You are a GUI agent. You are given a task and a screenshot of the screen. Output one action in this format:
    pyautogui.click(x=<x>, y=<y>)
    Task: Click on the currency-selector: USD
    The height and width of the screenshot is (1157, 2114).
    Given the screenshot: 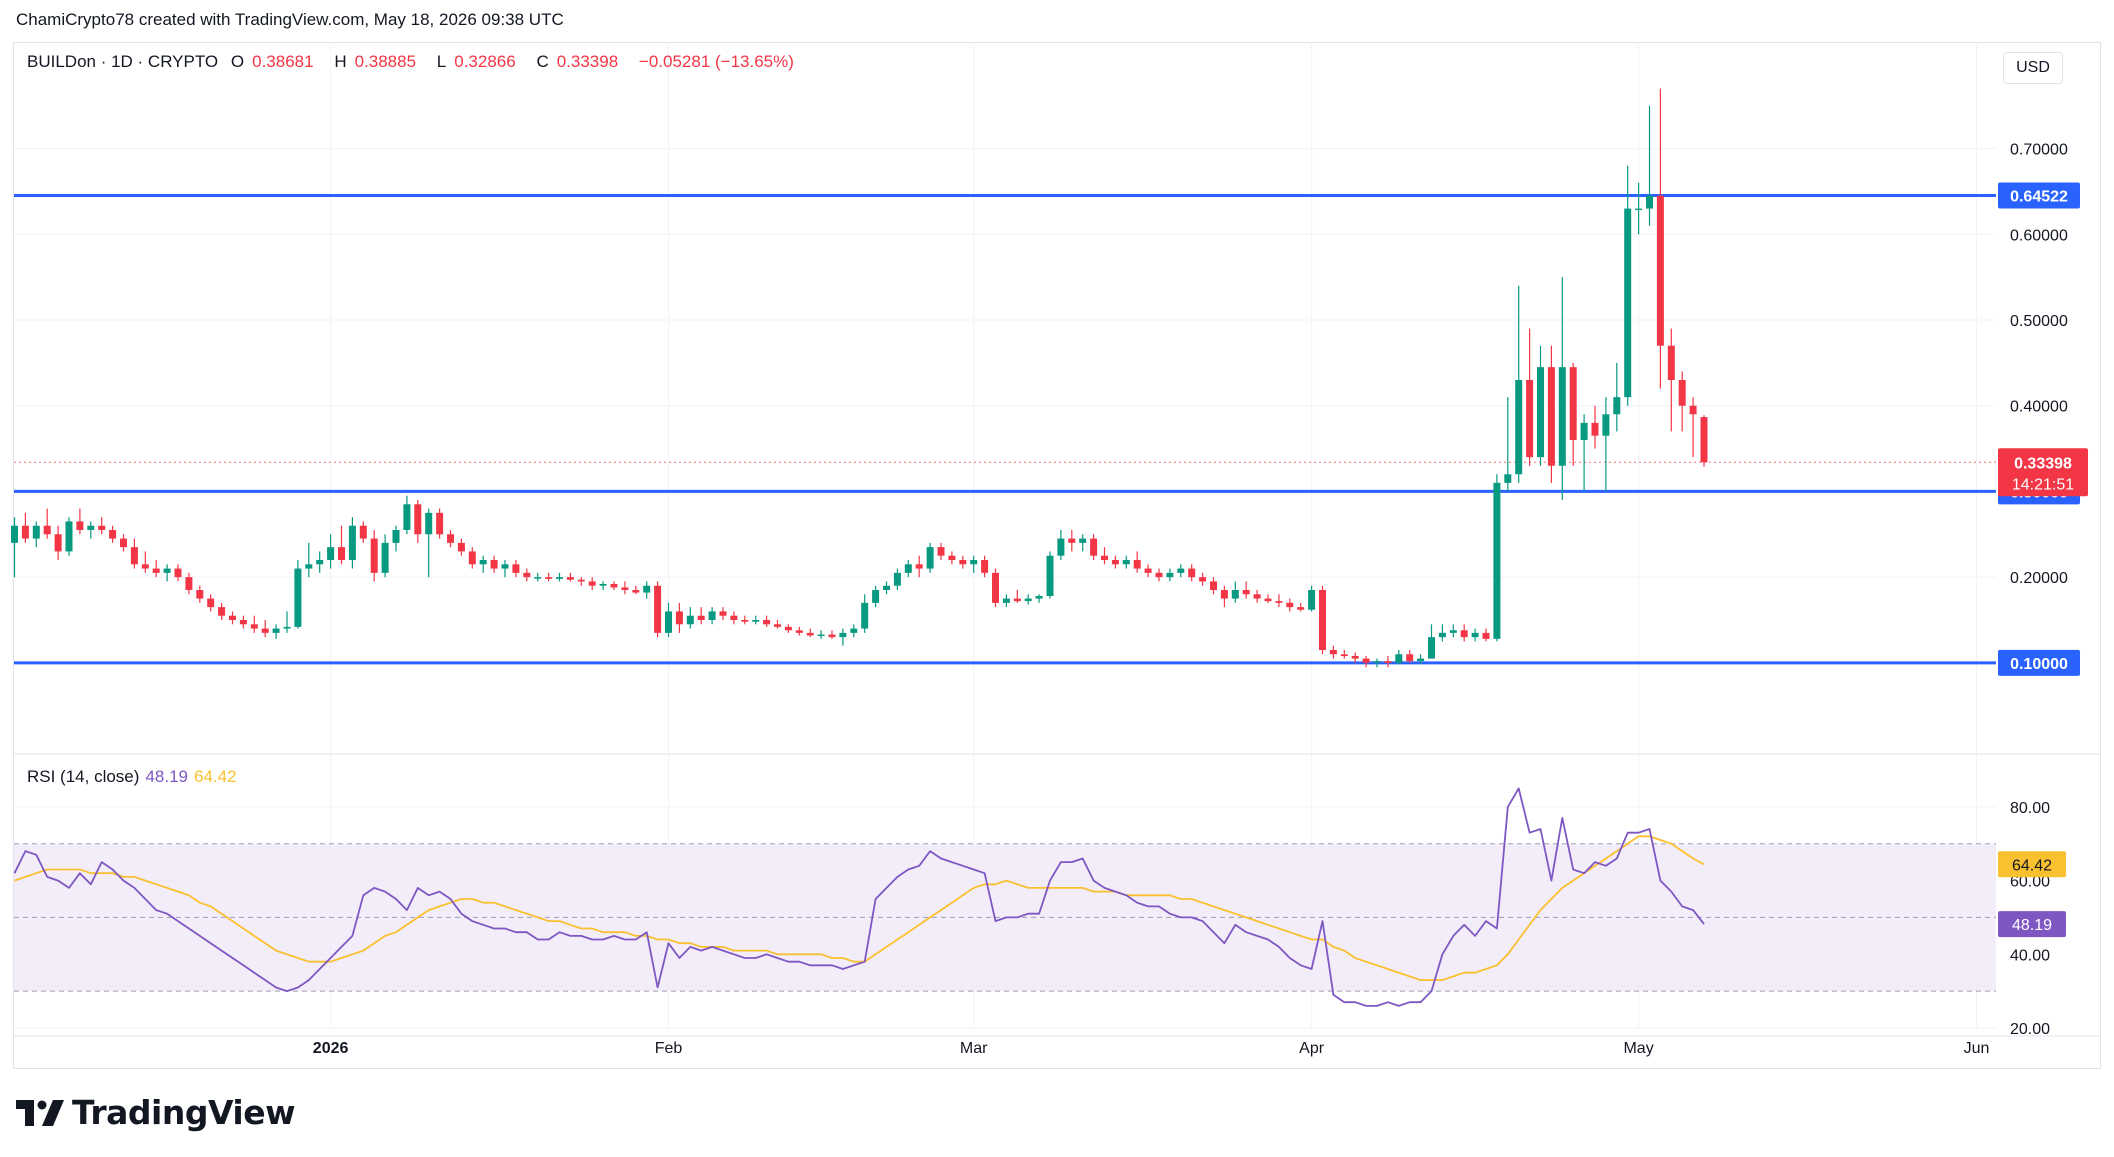 What is the action you would take?
    pyautogui.click(x=2033, y=68)
    